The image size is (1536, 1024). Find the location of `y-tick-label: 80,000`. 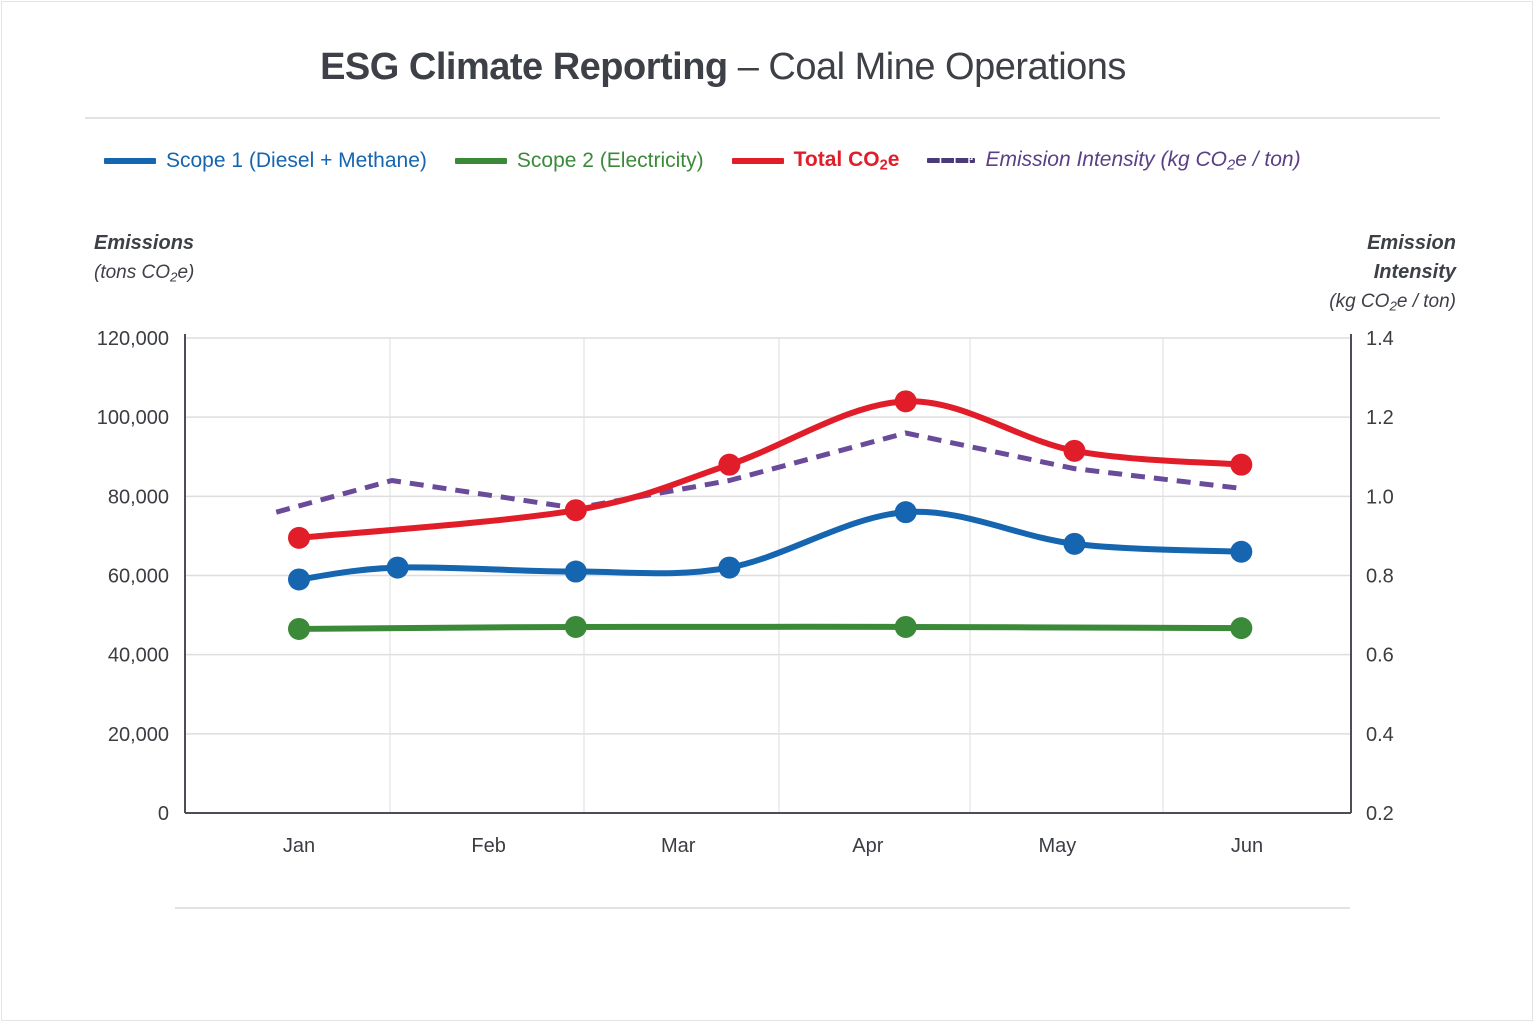

y-tick-label: 80,000 is located at coordinates (138, 497).